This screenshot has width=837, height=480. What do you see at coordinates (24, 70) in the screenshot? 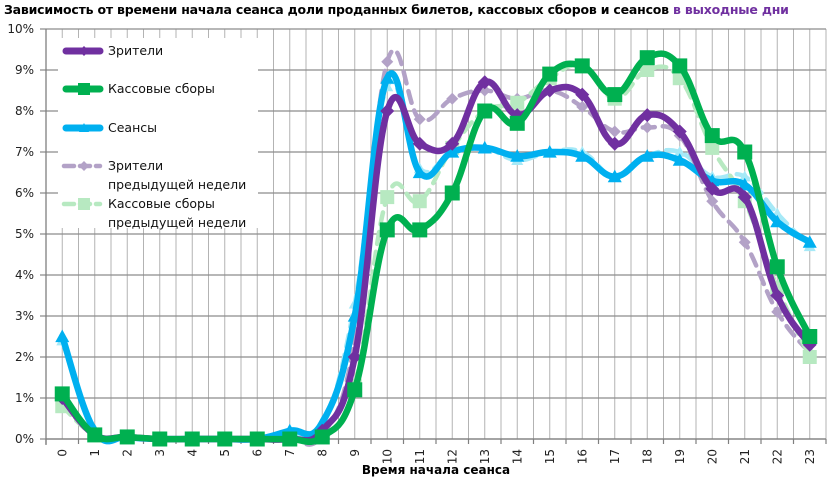
I see `y-tick-label: 9%` at bounding box center [24, 70].